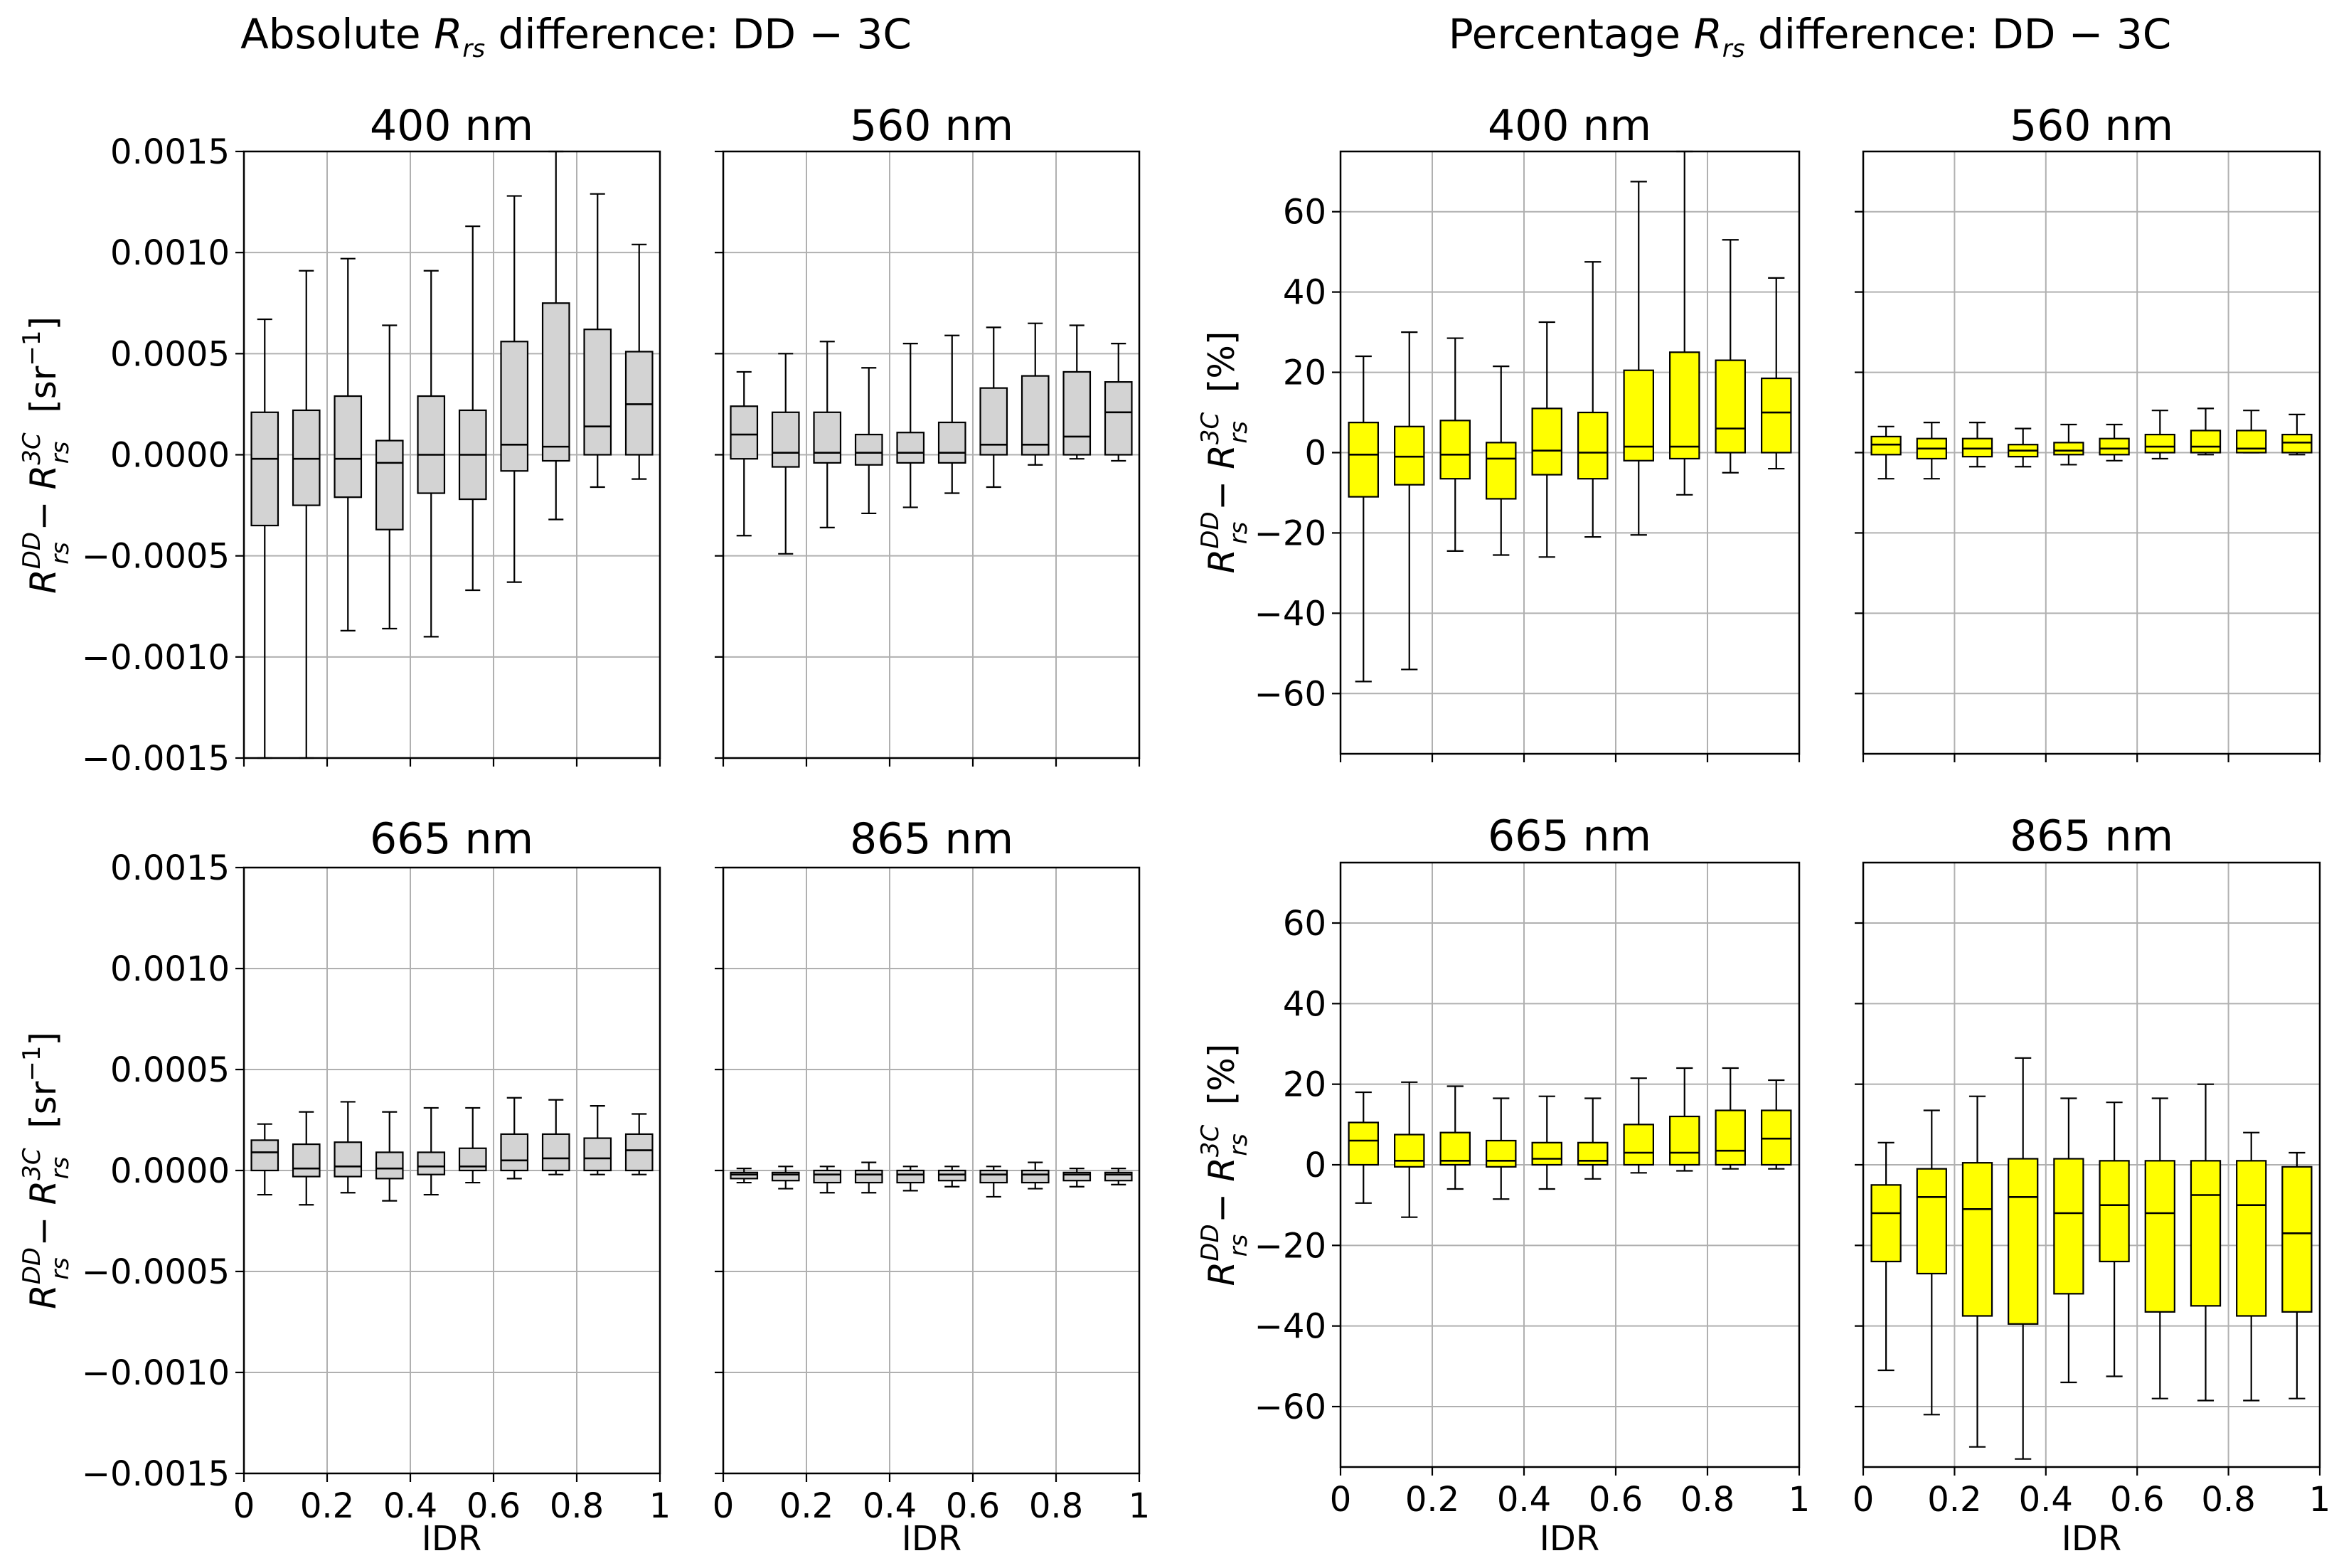 The height and width of the screenshot is (1568, 2334). I want to click on x-tick-label: 0.2, so click(1954, 1500).